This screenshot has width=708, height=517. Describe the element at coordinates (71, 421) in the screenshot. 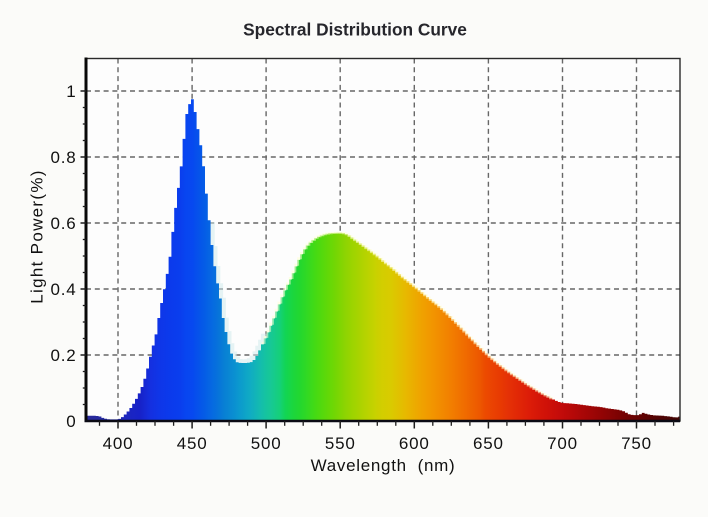

I see `svg-text: 0` at that location.